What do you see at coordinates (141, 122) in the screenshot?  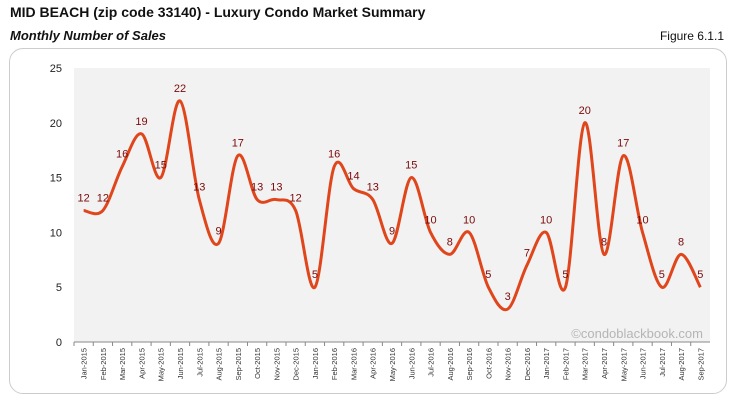 I see `data-label: 19` at bounding box center [141, 122].